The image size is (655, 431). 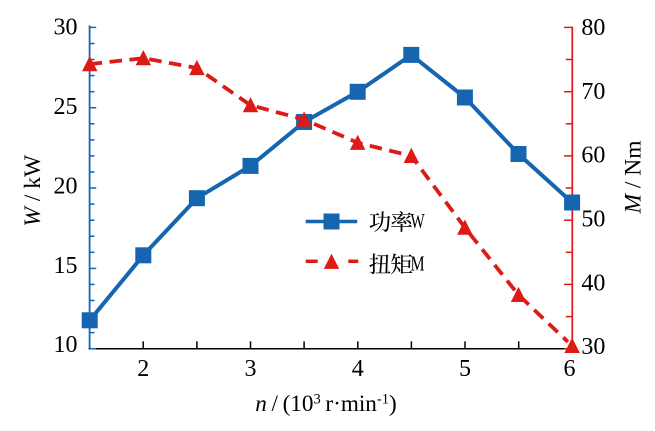 What do you see at coordinates (66, 345) in the screenshot?
I see `svg-text: 10` at bounding box center [66, 345].